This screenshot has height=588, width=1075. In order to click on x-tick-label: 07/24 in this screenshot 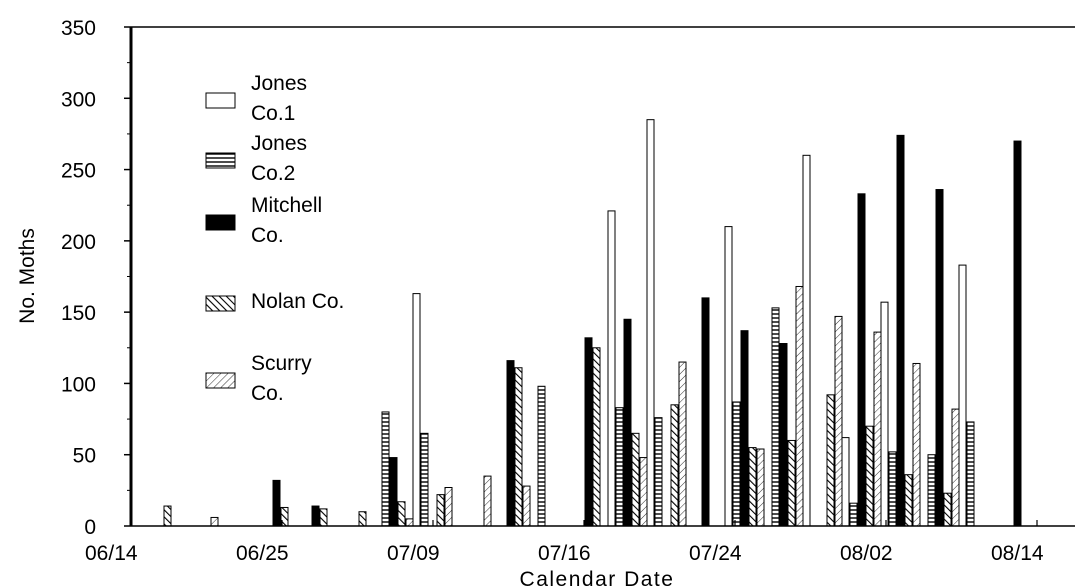, I will do `click(715, 553)`.